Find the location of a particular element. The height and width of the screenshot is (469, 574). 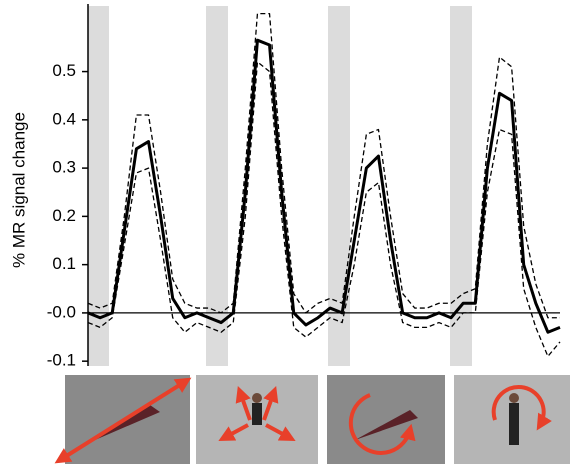

y-tick-label: -0.0 is located at coordinates (61, 311).